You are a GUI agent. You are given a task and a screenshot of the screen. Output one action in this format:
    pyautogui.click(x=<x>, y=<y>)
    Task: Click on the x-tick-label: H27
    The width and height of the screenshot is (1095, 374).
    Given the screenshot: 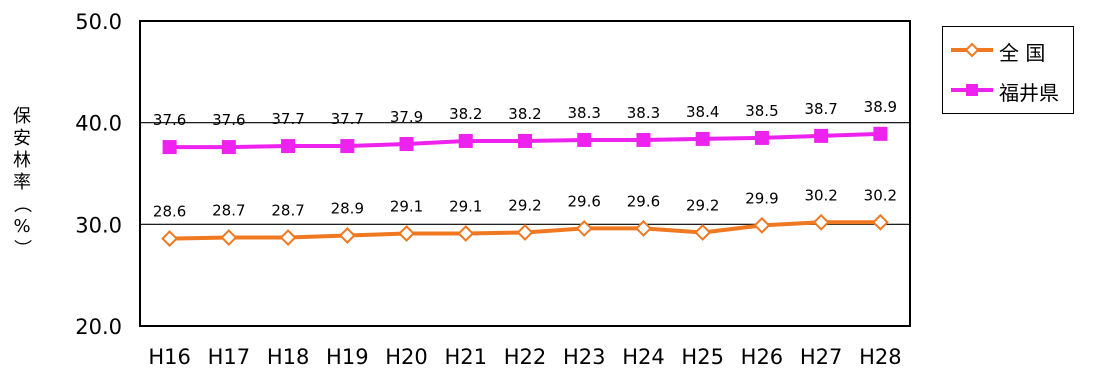 What is the action you would take?
    pyautogui.click(x=821, y=357)
    